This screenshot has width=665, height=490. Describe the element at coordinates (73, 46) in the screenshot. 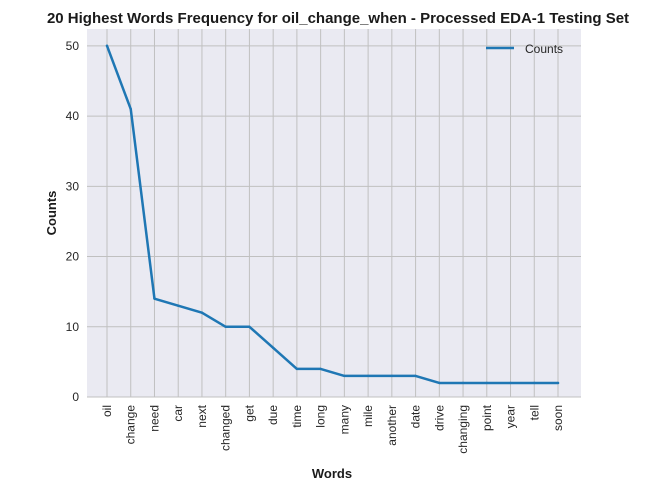

I see `y-tick-label: 50` at that location.